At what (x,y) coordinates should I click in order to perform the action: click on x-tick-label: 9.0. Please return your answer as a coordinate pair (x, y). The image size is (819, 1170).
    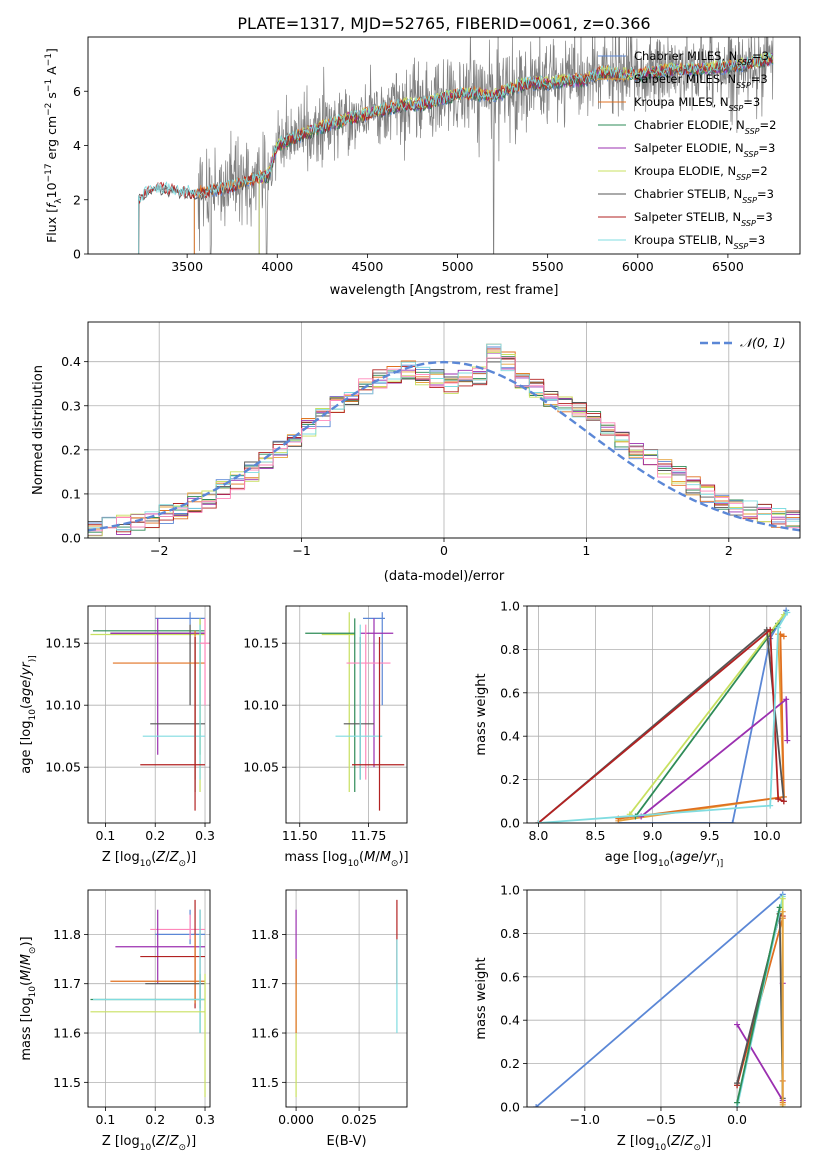
    Looking at the image, I should click on (653, 835).